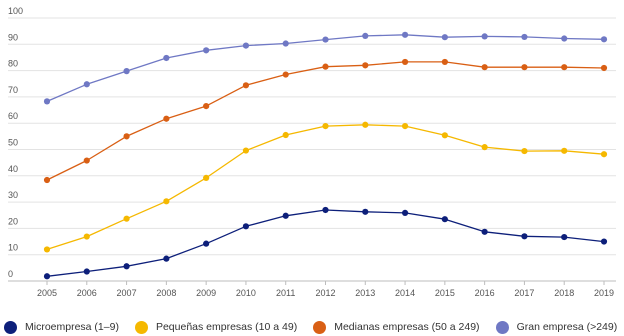  Describe the element at coordinates (13, 169) in the screenshot. I see `y-tick-label: 40` at that location.